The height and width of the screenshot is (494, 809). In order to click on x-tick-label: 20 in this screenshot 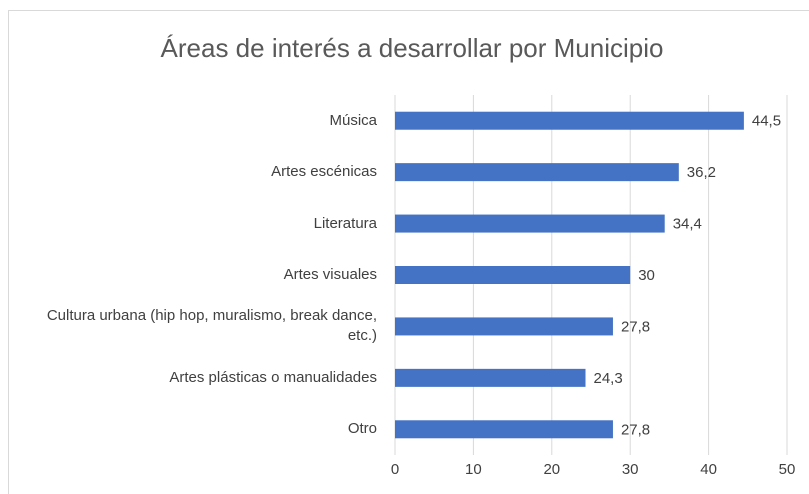, I will do `click(551, 469)`.